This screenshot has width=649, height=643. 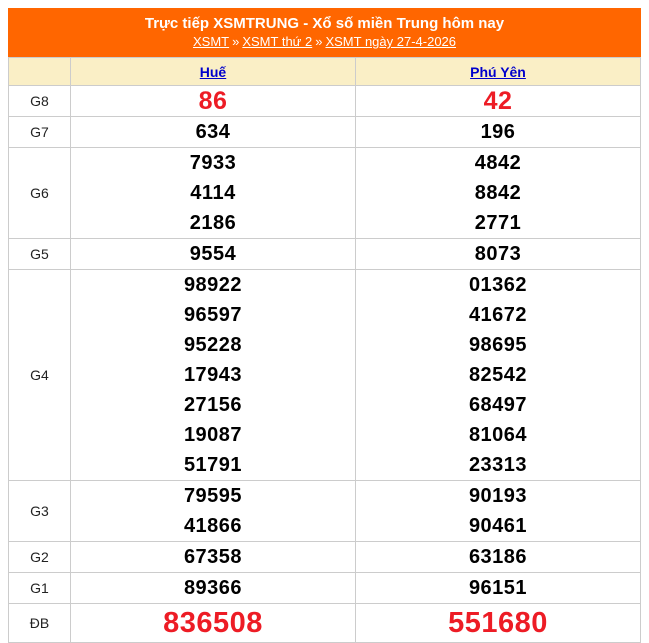 I want to click on column-header-hue: Huế, so click(x=213, y=71).